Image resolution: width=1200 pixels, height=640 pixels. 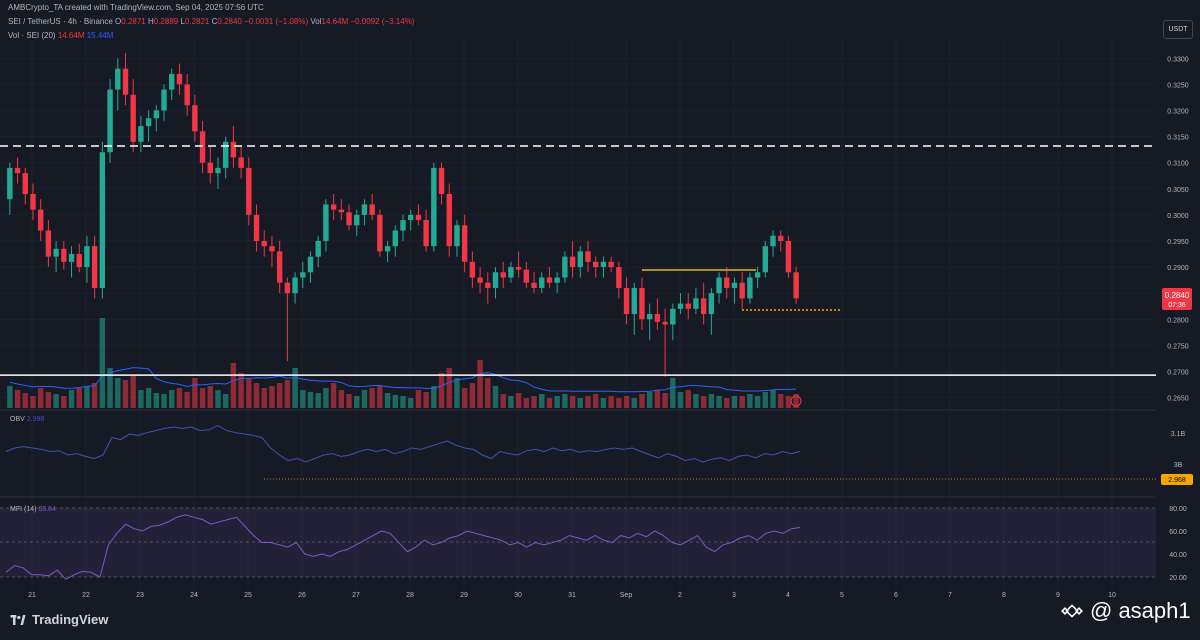 I want to click on time-tick-label: 24, so click(x=194, y=595).